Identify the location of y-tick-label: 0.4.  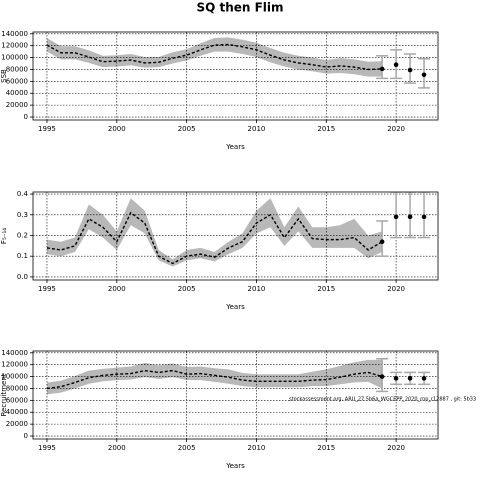
(23, 194).